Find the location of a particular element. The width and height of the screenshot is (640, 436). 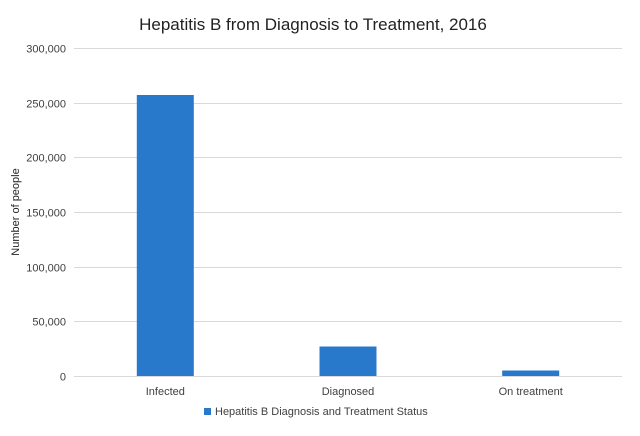

bar-on-treatment is located at coordinates (531, 373).